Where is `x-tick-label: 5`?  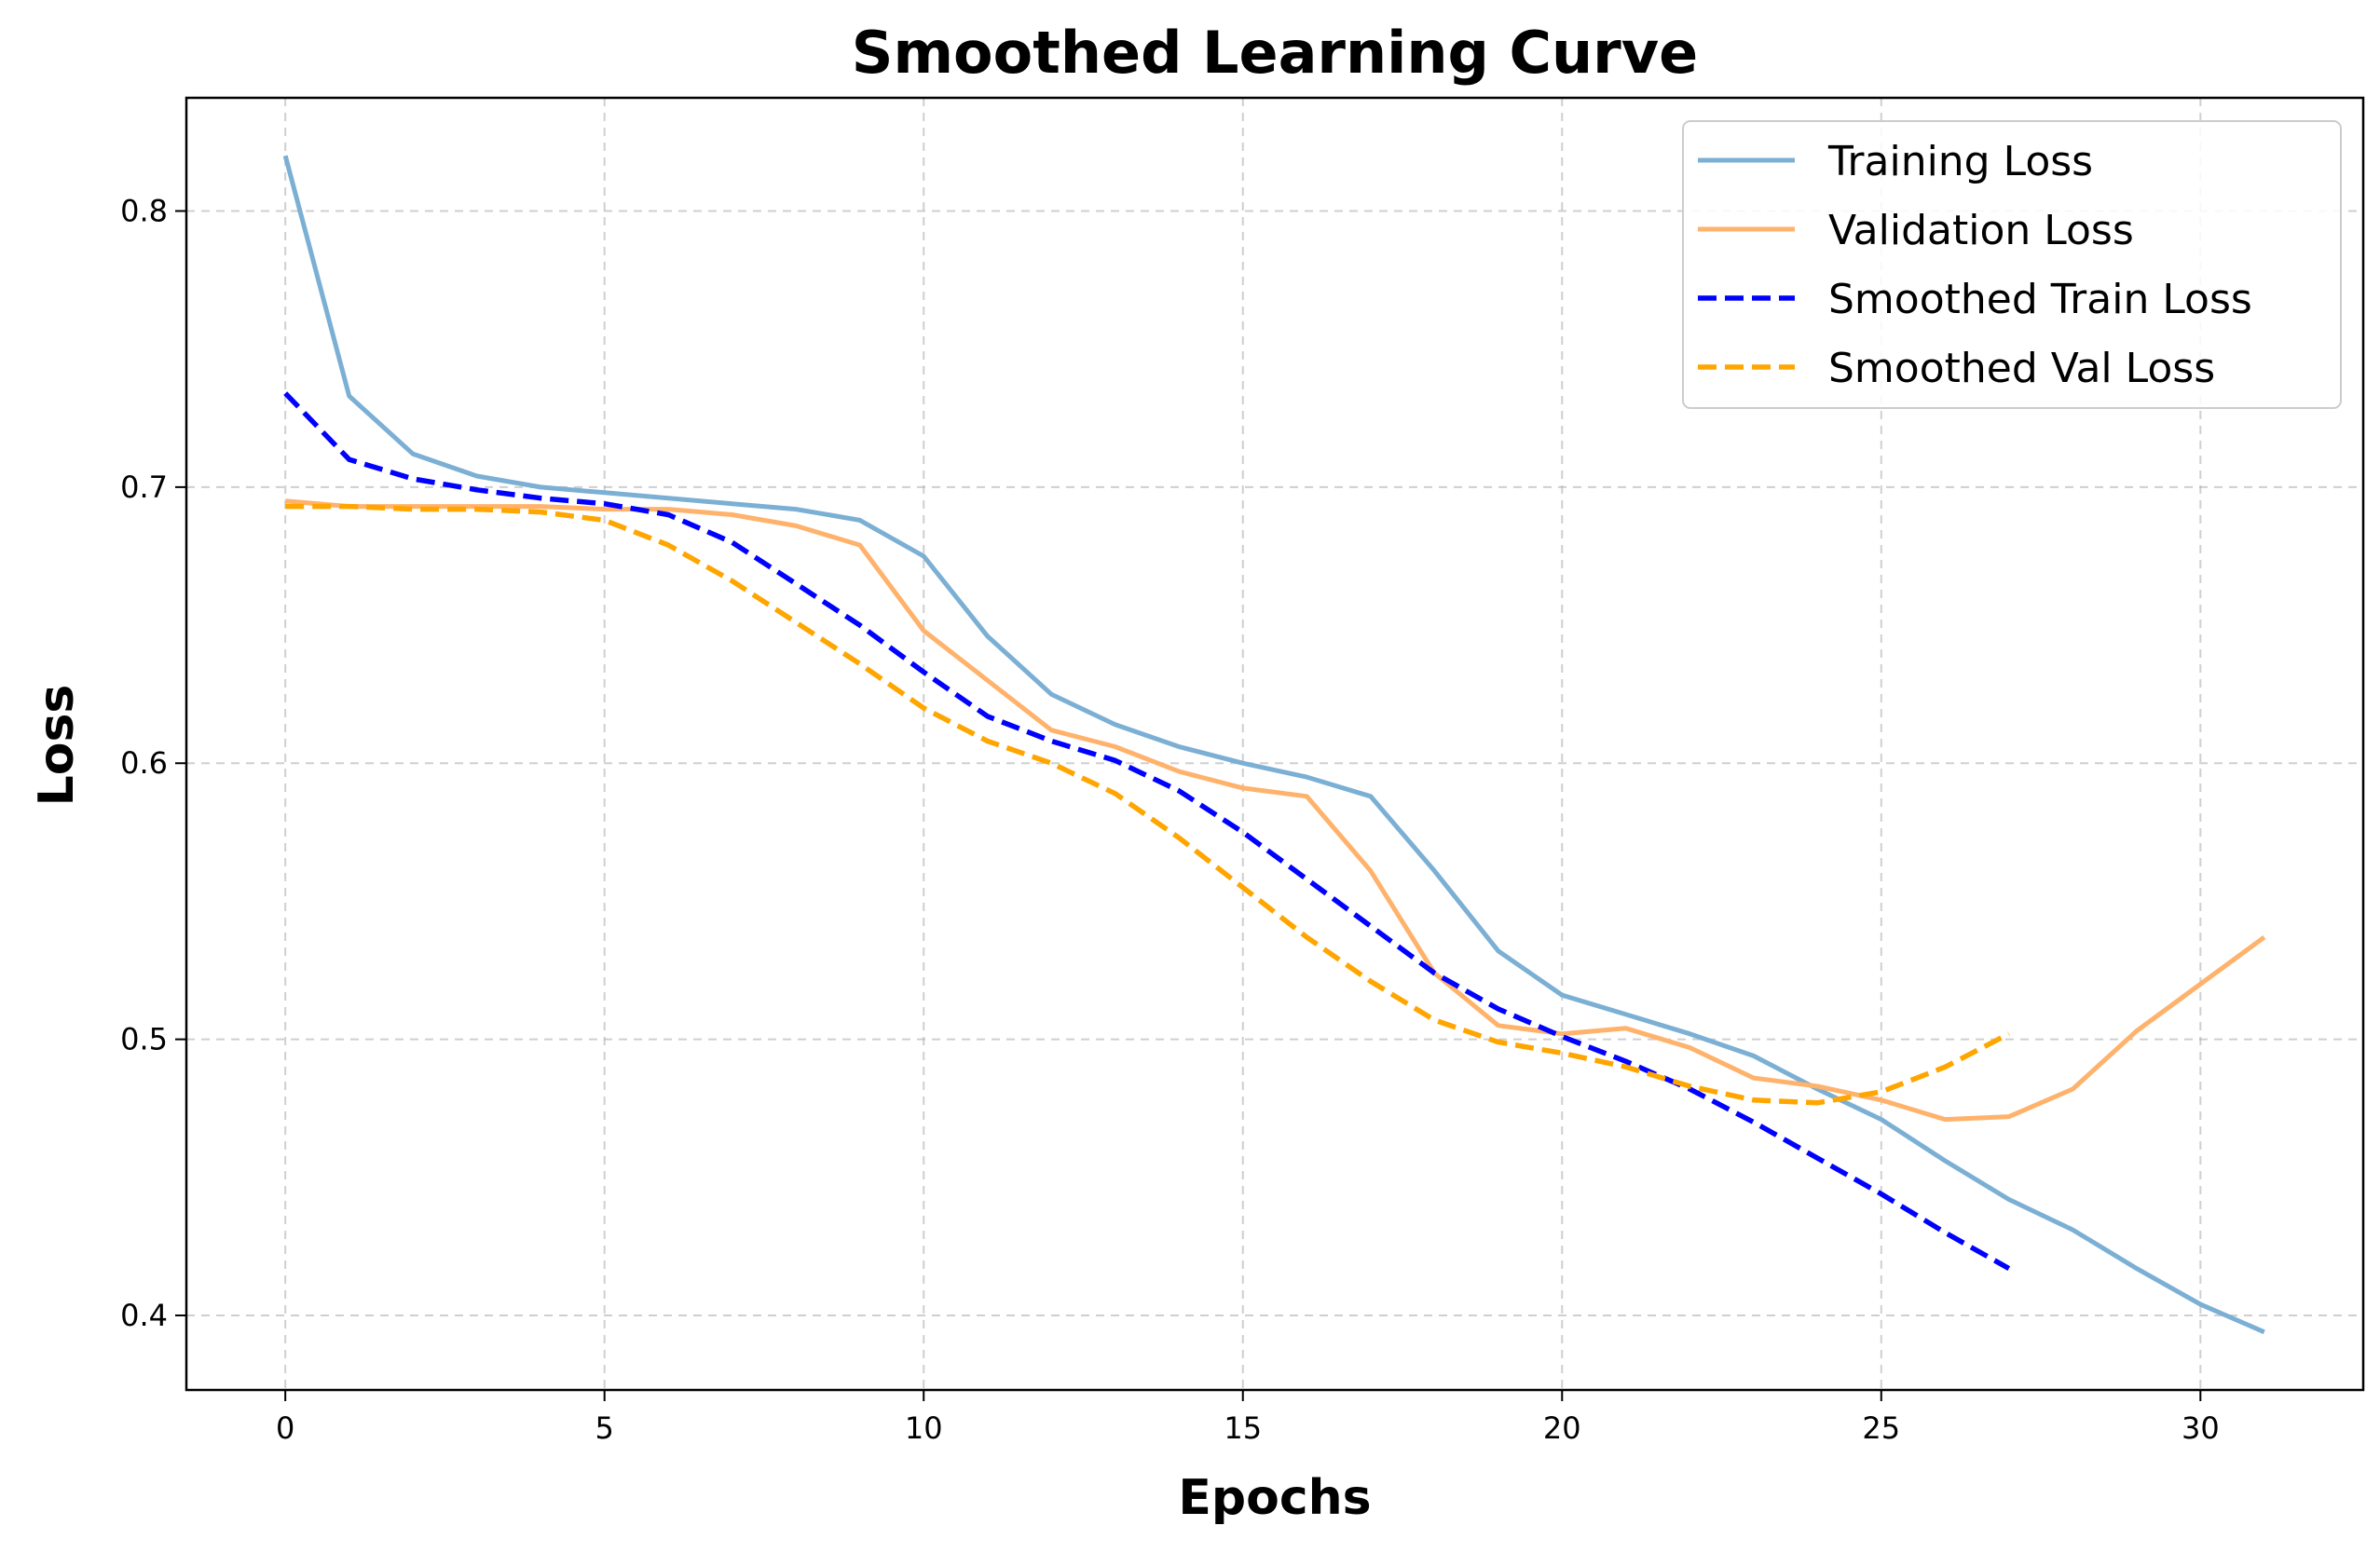
x-tick-label: 5 is located at coordinates (604, 1428).